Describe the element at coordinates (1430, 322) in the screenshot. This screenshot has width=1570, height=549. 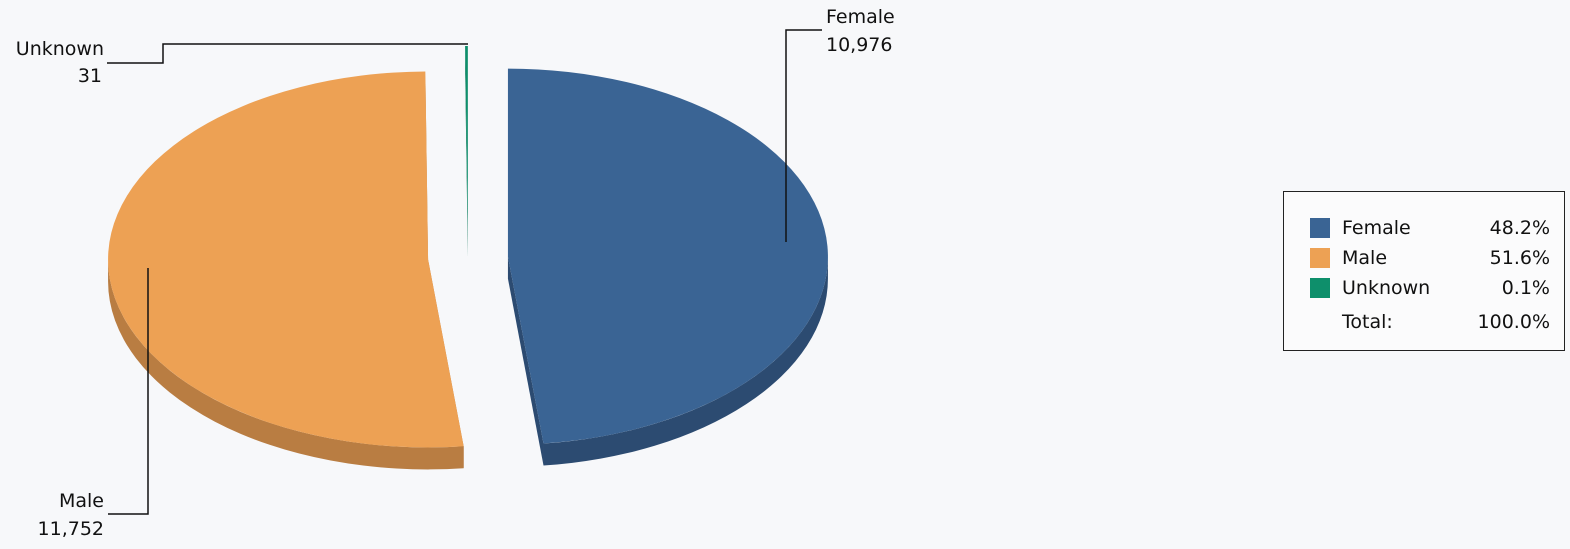
I see `legend-total-row: Total: 100.0%` at that location.